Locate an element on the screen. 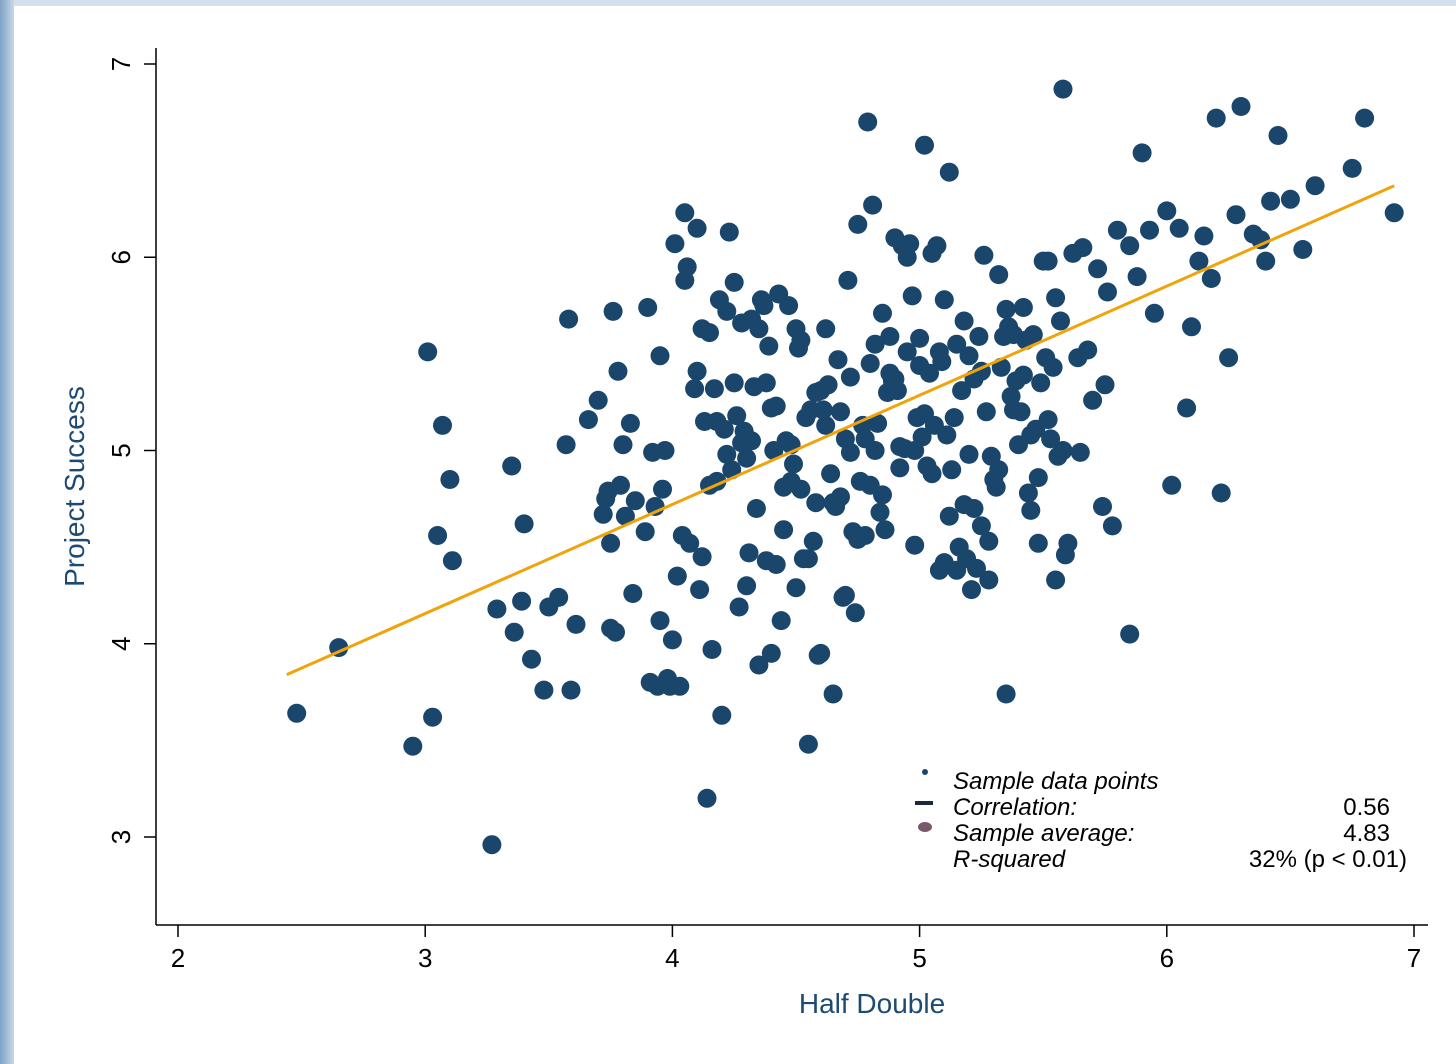 This screenshot has width=1456, height=1064. x-tick-label: 3 is located at coordinates (425, 958).